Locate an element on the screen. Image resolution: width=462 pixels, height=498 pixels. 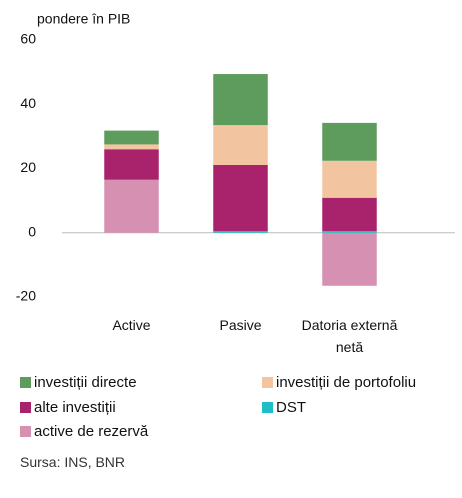
y-tick-label: 20 is located at coordinates (28, 167).